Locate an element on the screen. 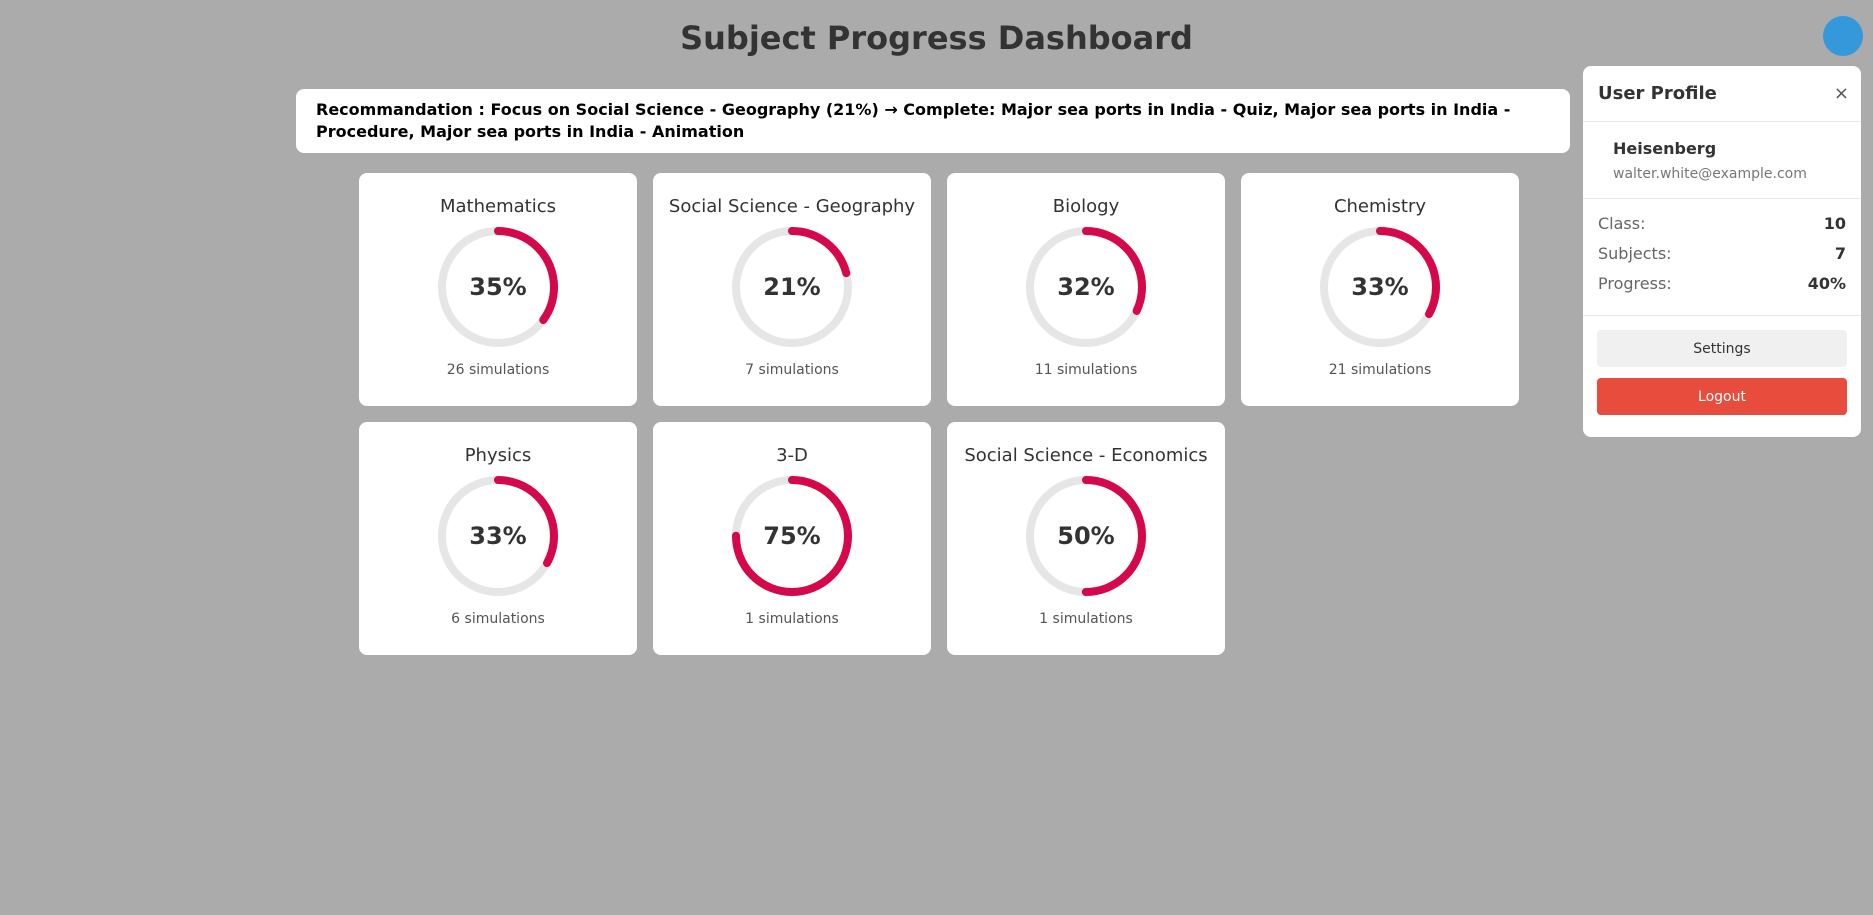 The image size is (1873, 915). logout-button: Logout is located at coordinates (1722, 396).